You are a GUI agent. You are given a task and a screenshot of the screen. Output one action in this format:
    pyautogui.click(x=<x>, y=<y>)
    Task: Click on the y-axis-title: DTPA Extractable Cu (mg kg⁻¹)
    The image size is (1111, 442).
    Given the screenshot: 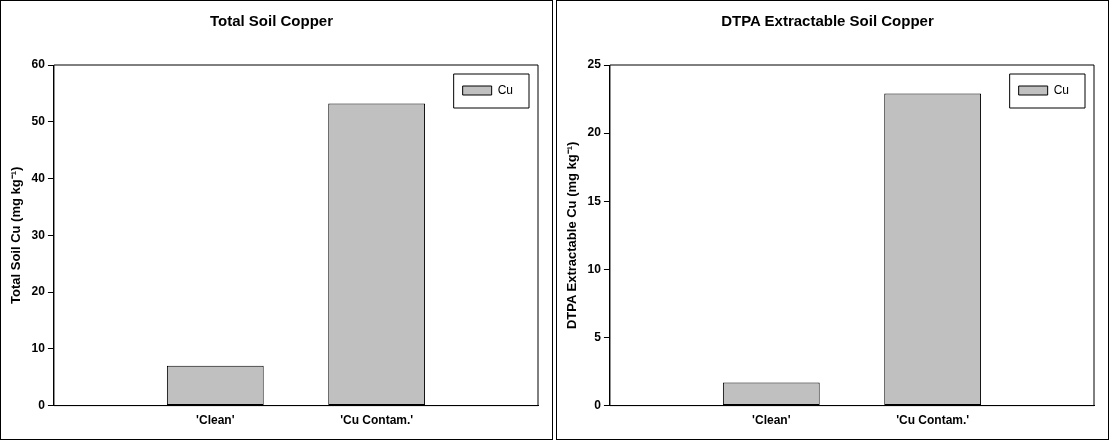 What is the action you would take?
    pyautogui.click(x=572, y=235)
    